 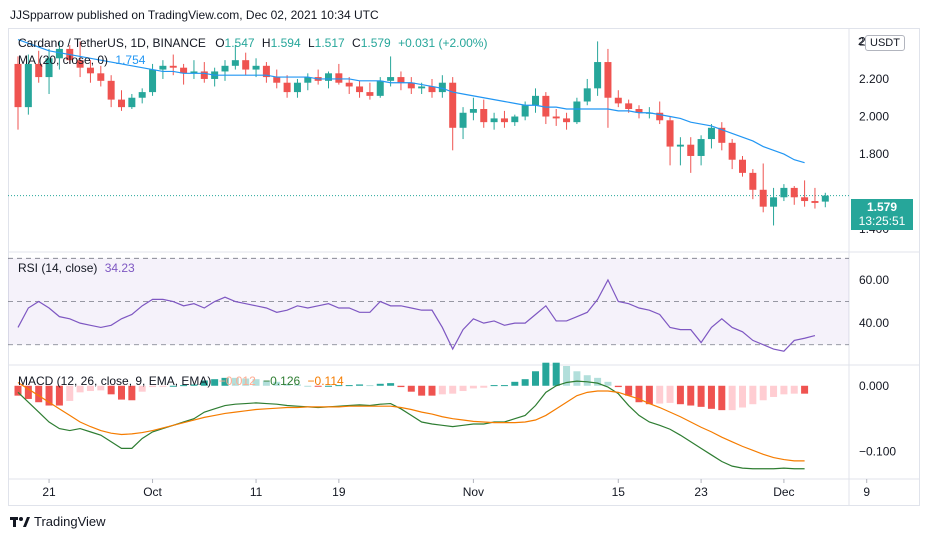 I want to click on rsi-y-tick: 60.00, so click(x=874, y=280).